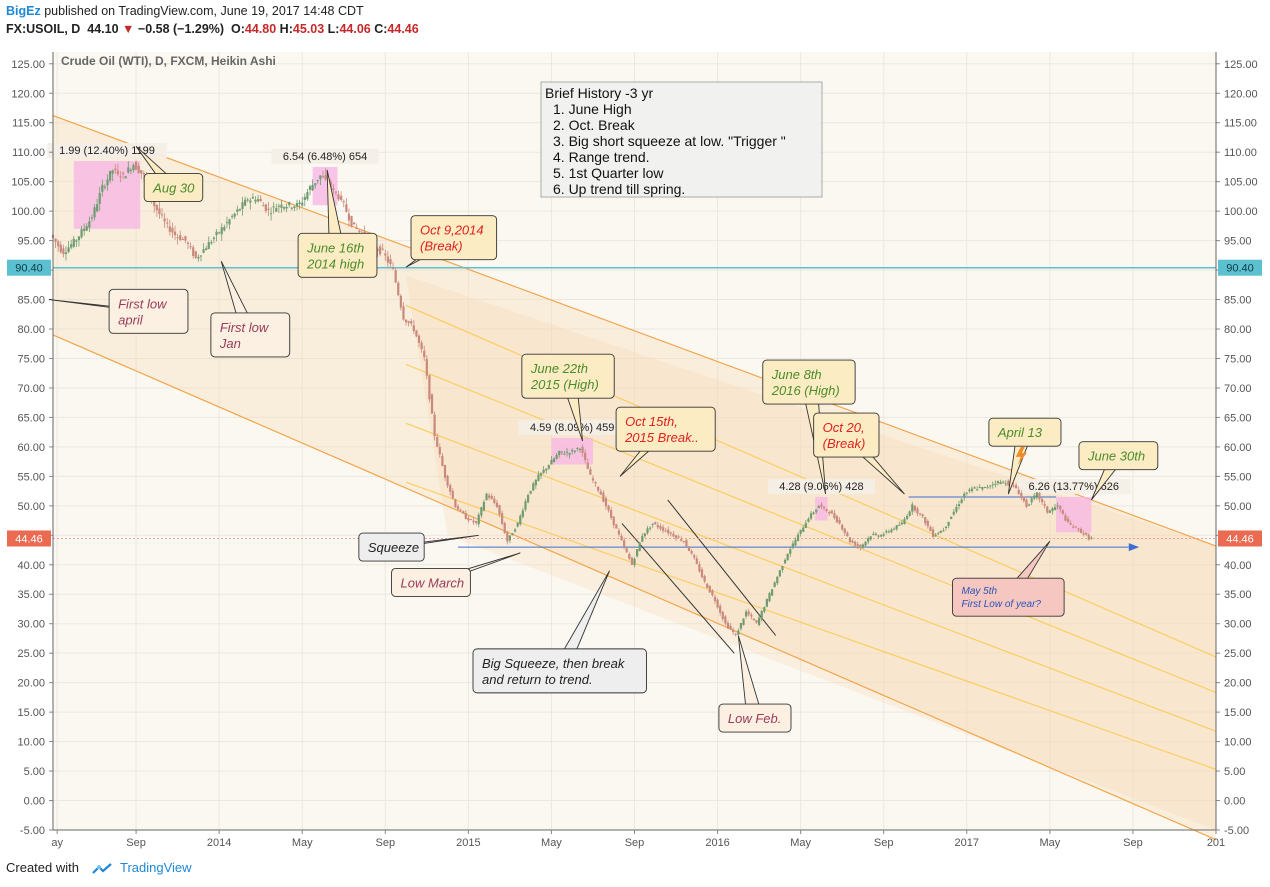 The width and height of the screenshot is (1270, 887). What do you see at coordinates (28, 212) in the screenshot?
I see `y-tick-label: 100.00` at bounding box center [28, 212].